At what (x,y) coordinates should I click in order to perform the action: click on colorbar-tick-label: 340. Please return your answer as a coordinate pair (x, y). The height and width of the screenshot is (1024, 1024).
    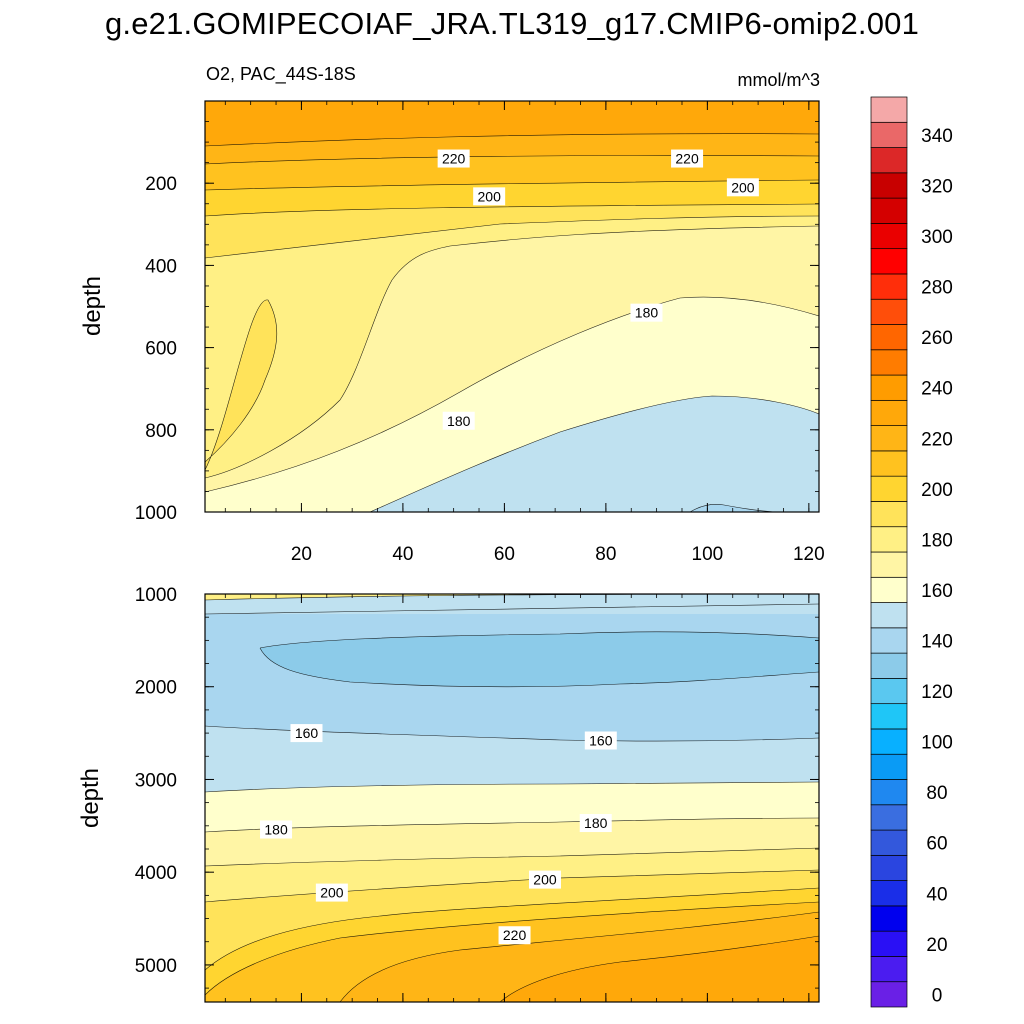
    Looking at the image, I should click on (937, 136).